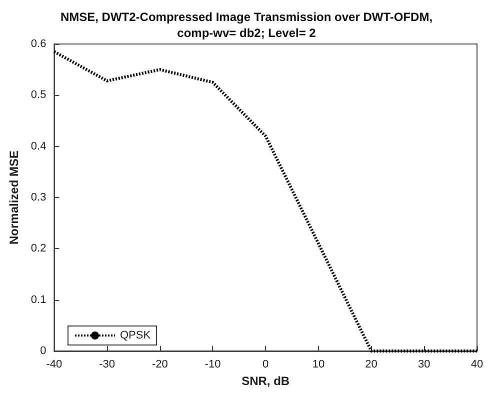 Image resolution: width=493 pixels, height=407 pixels. I want to click on y-tick-label: 0.1, so click(38, 300).